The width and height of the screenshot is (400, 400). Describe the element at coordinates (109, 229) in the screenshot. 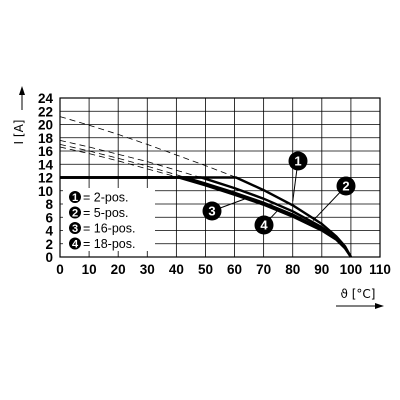

I see `legend-label: = 16-pos.` at that location.